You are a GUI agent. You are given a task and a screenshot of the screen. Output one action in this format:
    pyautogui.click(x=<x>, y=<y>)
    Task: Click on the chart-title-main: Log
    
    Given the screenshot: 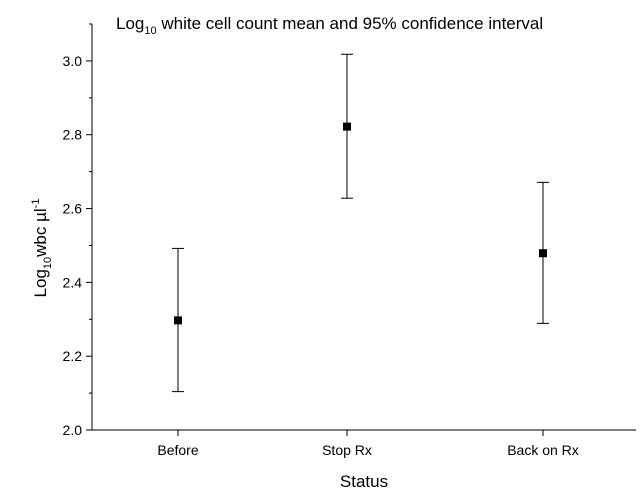 What is the action you would take?
    pyautogui.click(x=130, y=23)
    